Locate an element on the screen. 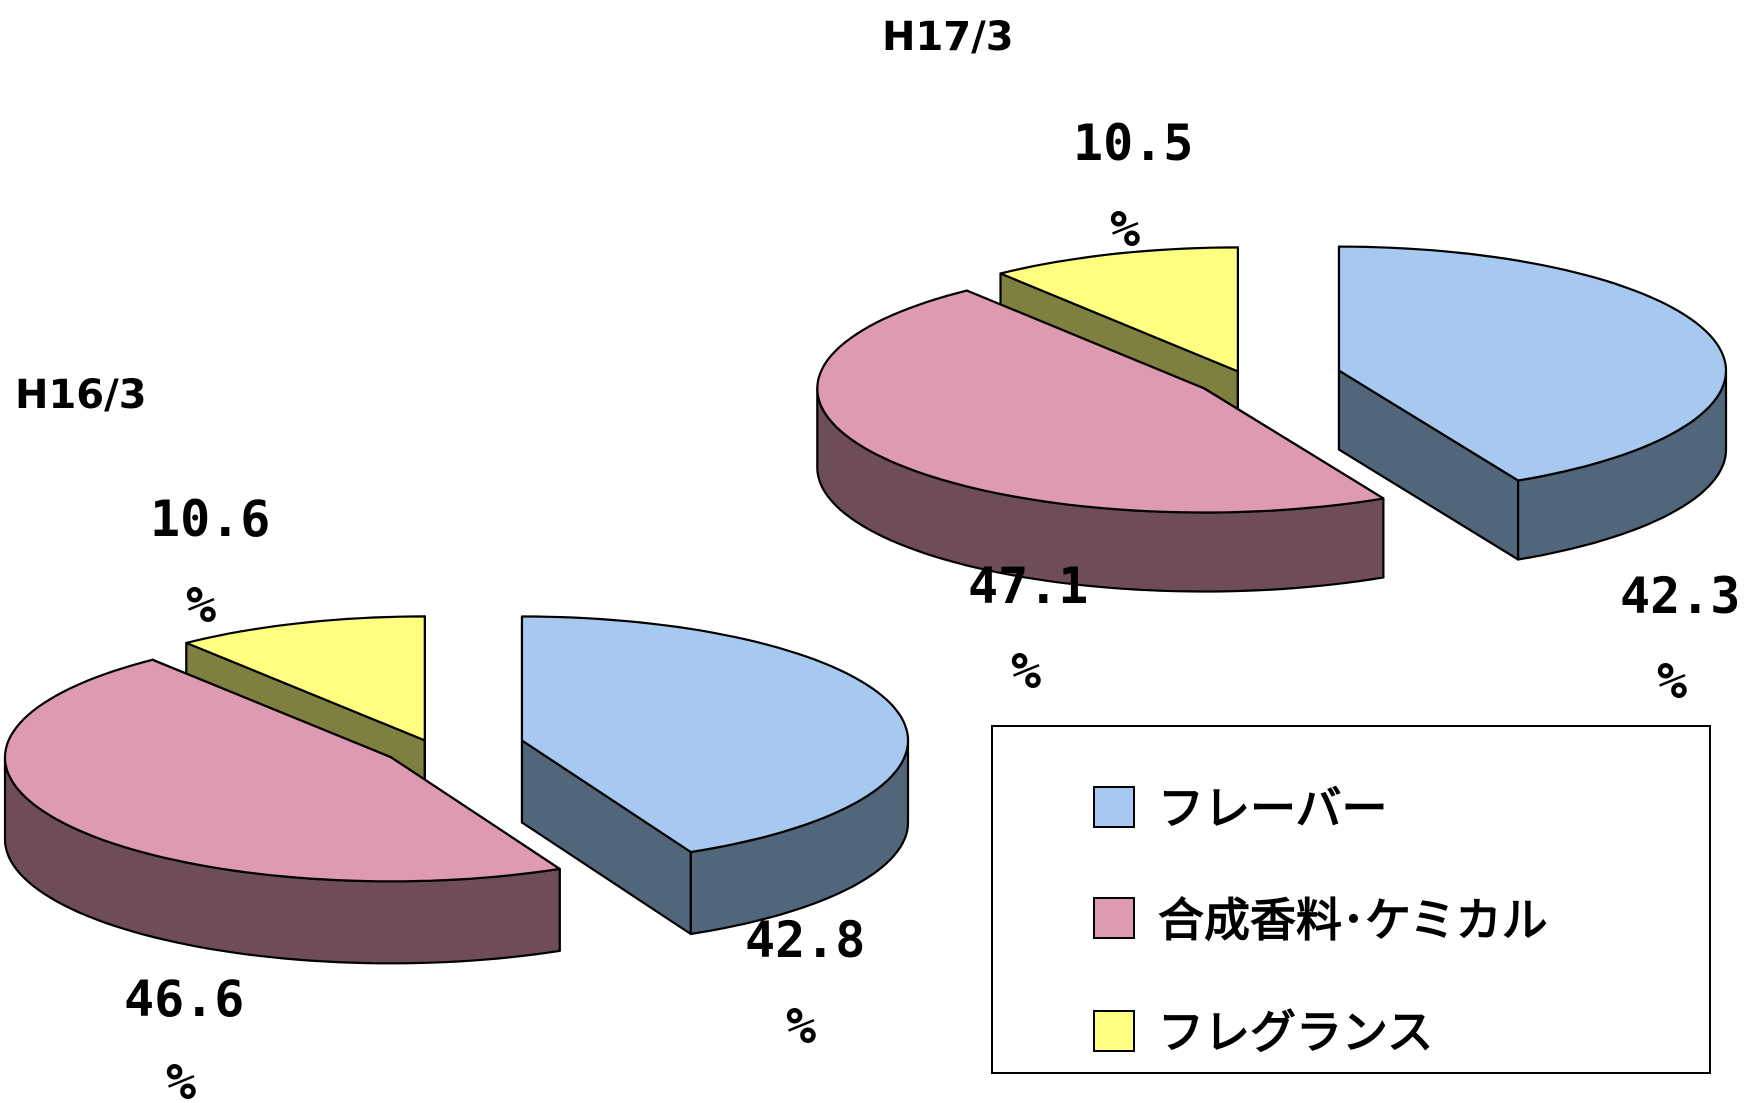 Image resolution: width=1749 pixels, height=1103 pixels. legend-swatch-flavor is located at coordinates (1114, 807).